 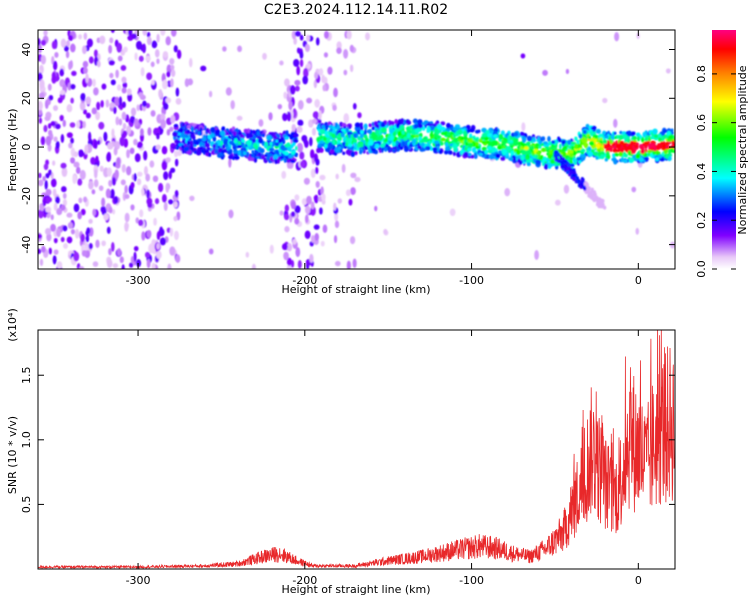 What do you see at coordinates (355, 289) in the screenshot?
I see `spectrogram-x-label: Height of straight line (km)` at bounding box center [355, 289].